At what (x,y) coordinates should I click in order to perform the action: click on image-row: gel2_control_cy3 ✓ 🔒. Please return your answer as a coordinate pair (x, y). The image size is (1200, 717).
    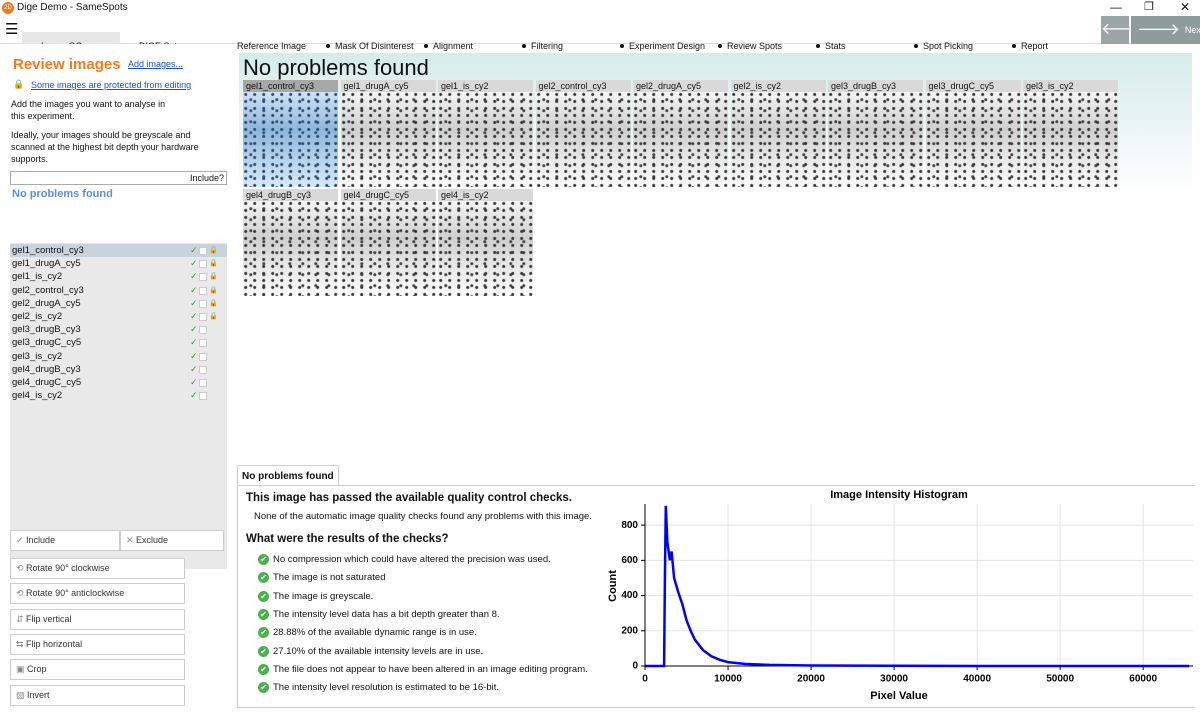
    Looking at the image, I should click on (118, 290).